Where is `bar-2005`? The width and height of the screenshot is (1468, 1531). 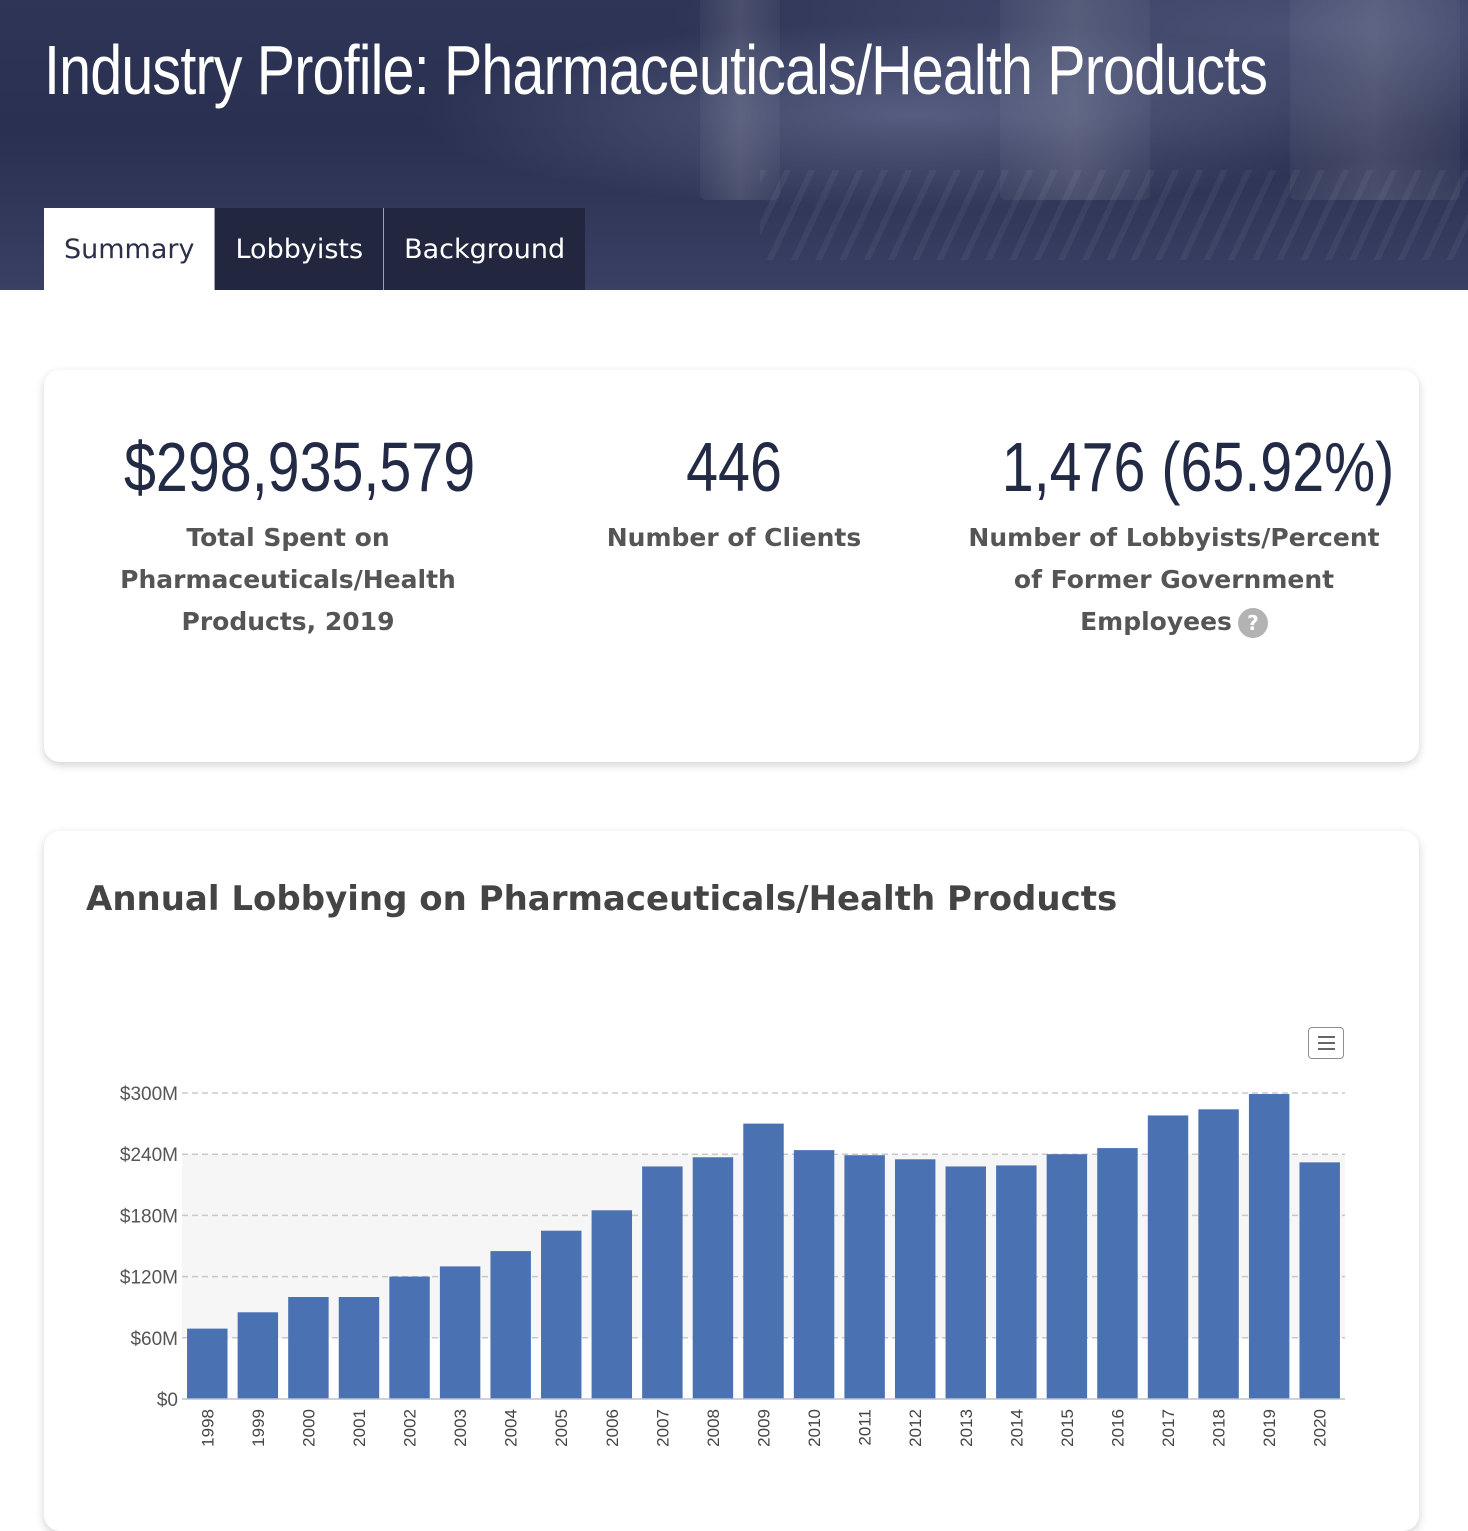
bar-2005 is located at coordinates (561, 1314).